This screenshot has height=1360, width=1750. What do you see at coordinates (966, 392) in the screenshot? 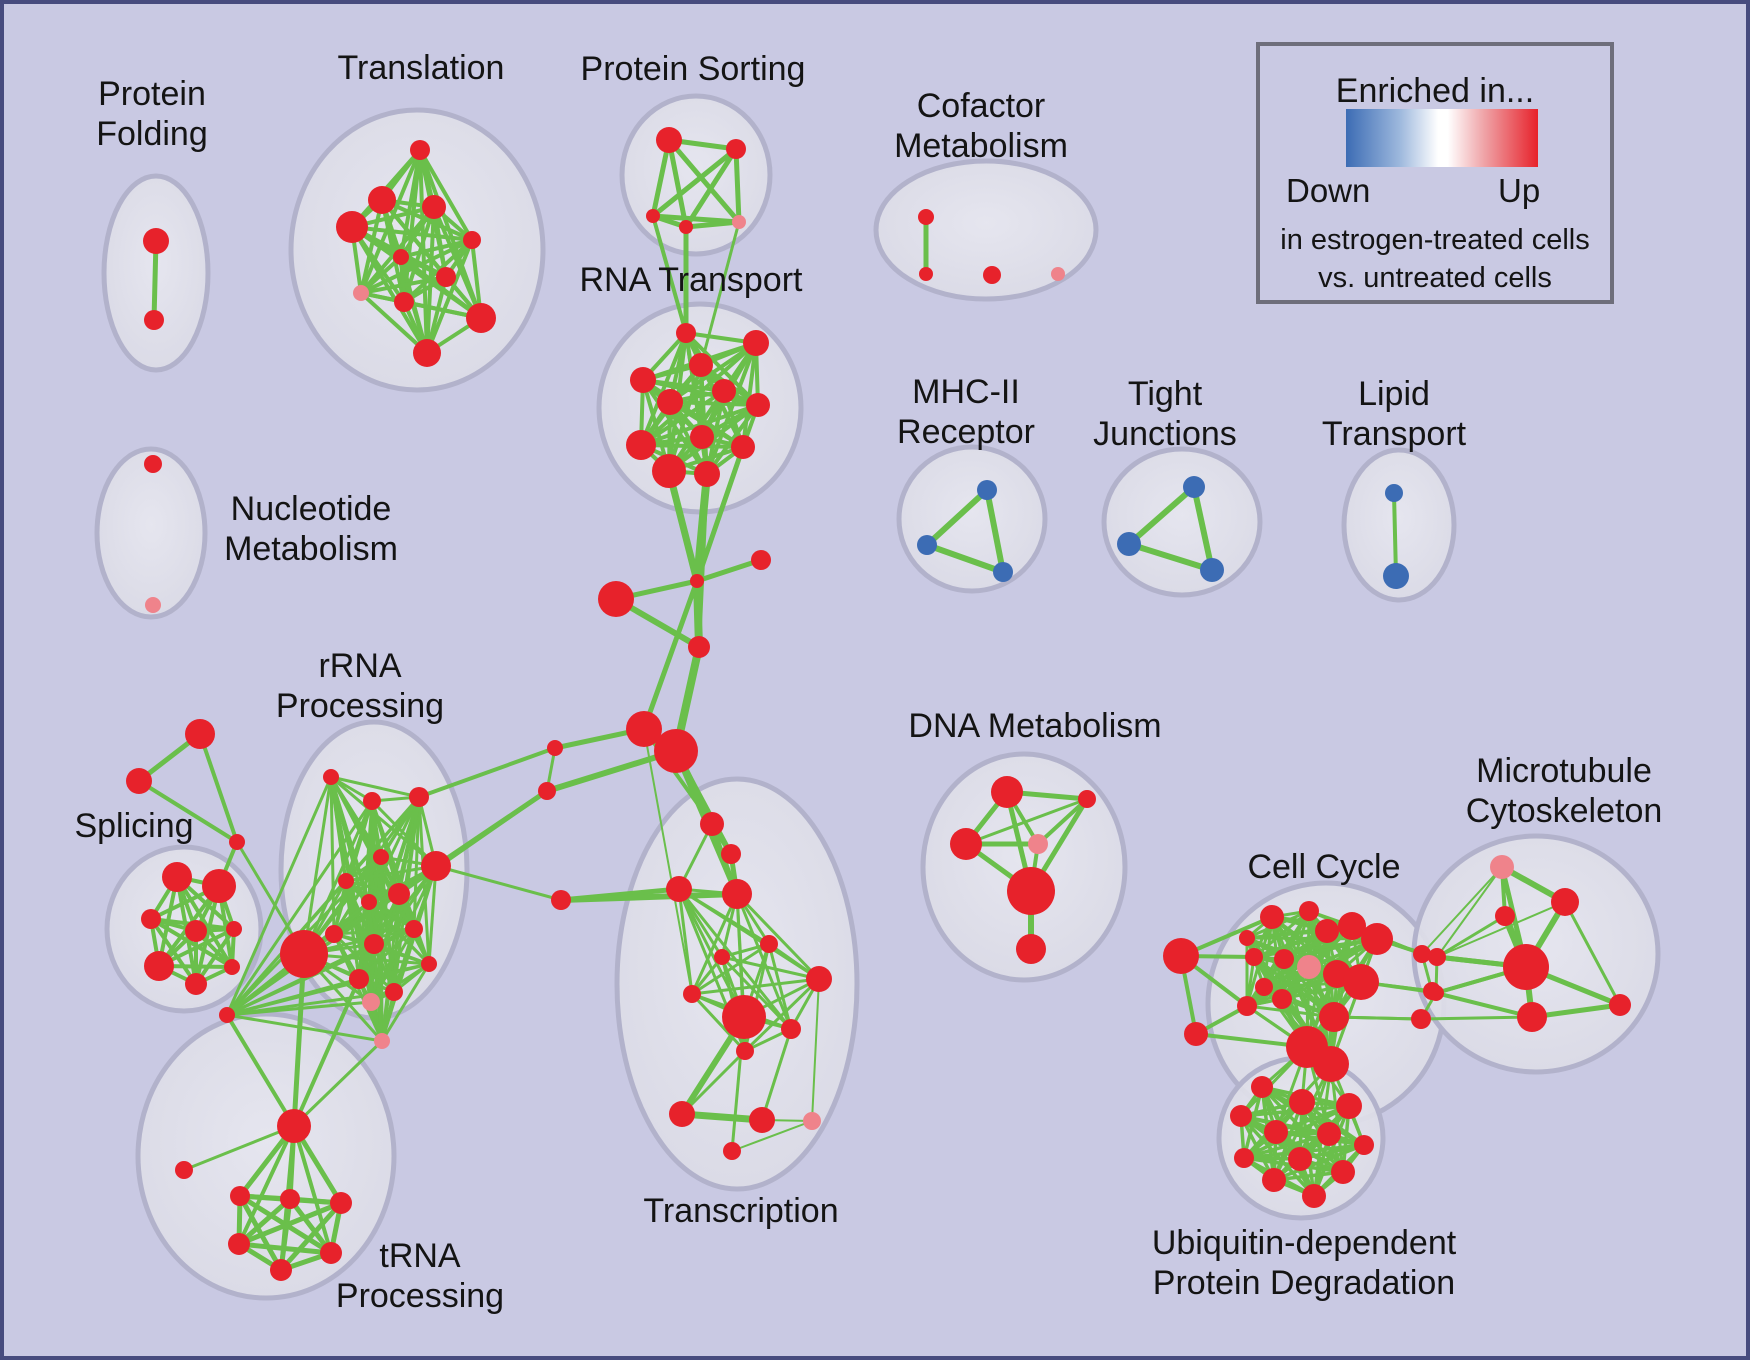
I see `cluster-label-mhc-ii-receptor: MHC-II` at bounding box center [966, 392].